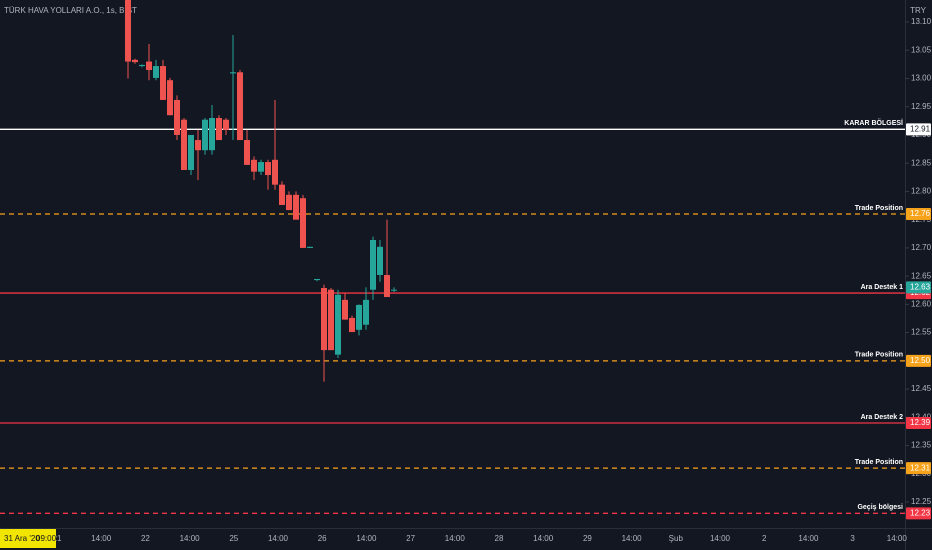 The image size is (932, 550). Describe the element at coordinates (410, 538) in the screenshot. I see `x-tick-label: 27` at that location.